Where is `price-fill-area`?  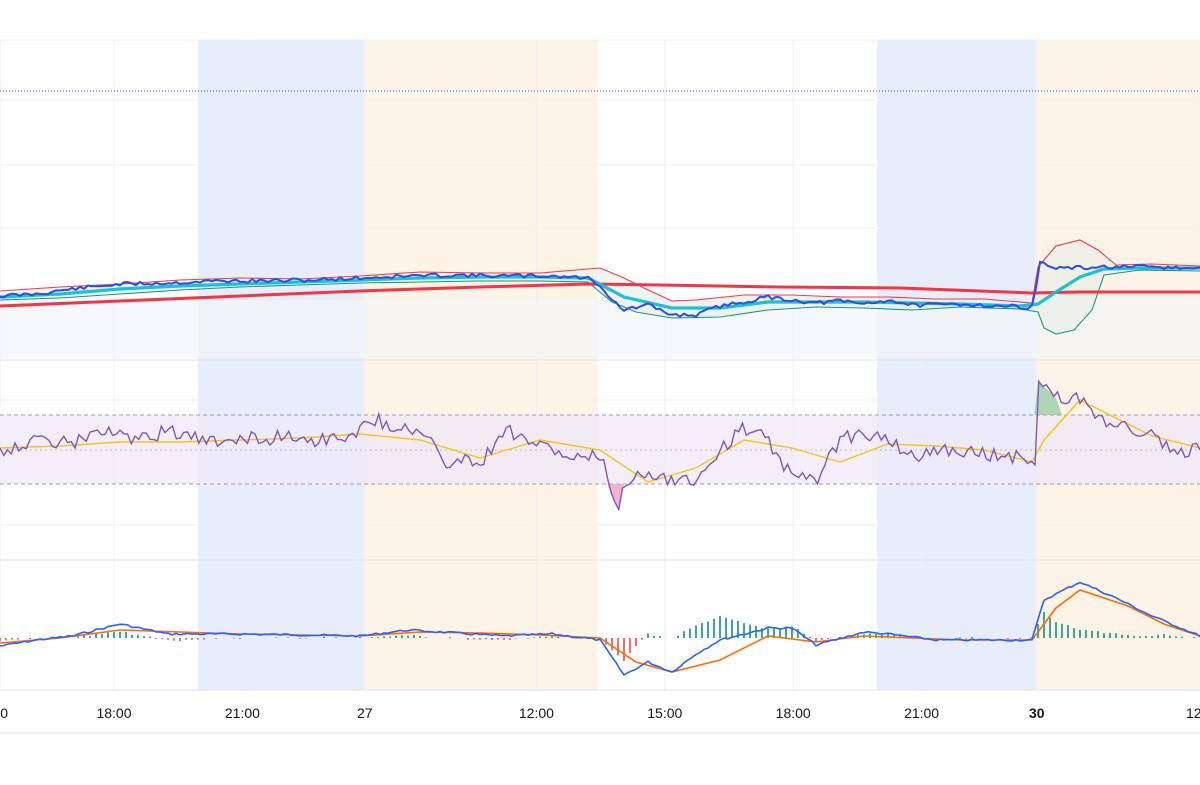 price-fill-area is located at coordinates (600, 329).